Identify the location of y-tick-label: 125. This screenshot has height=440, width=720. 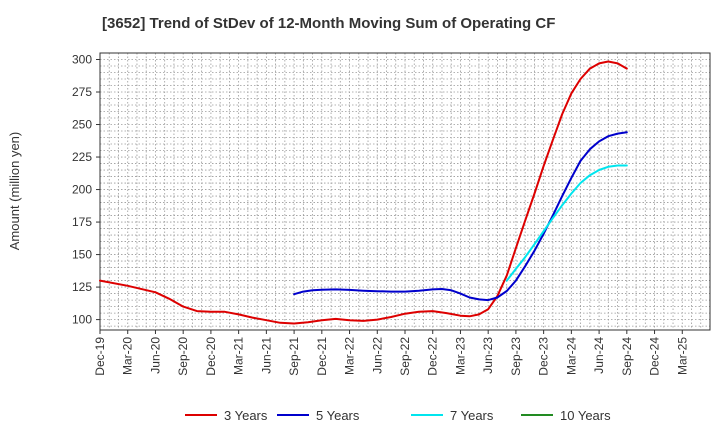
(82, 287).